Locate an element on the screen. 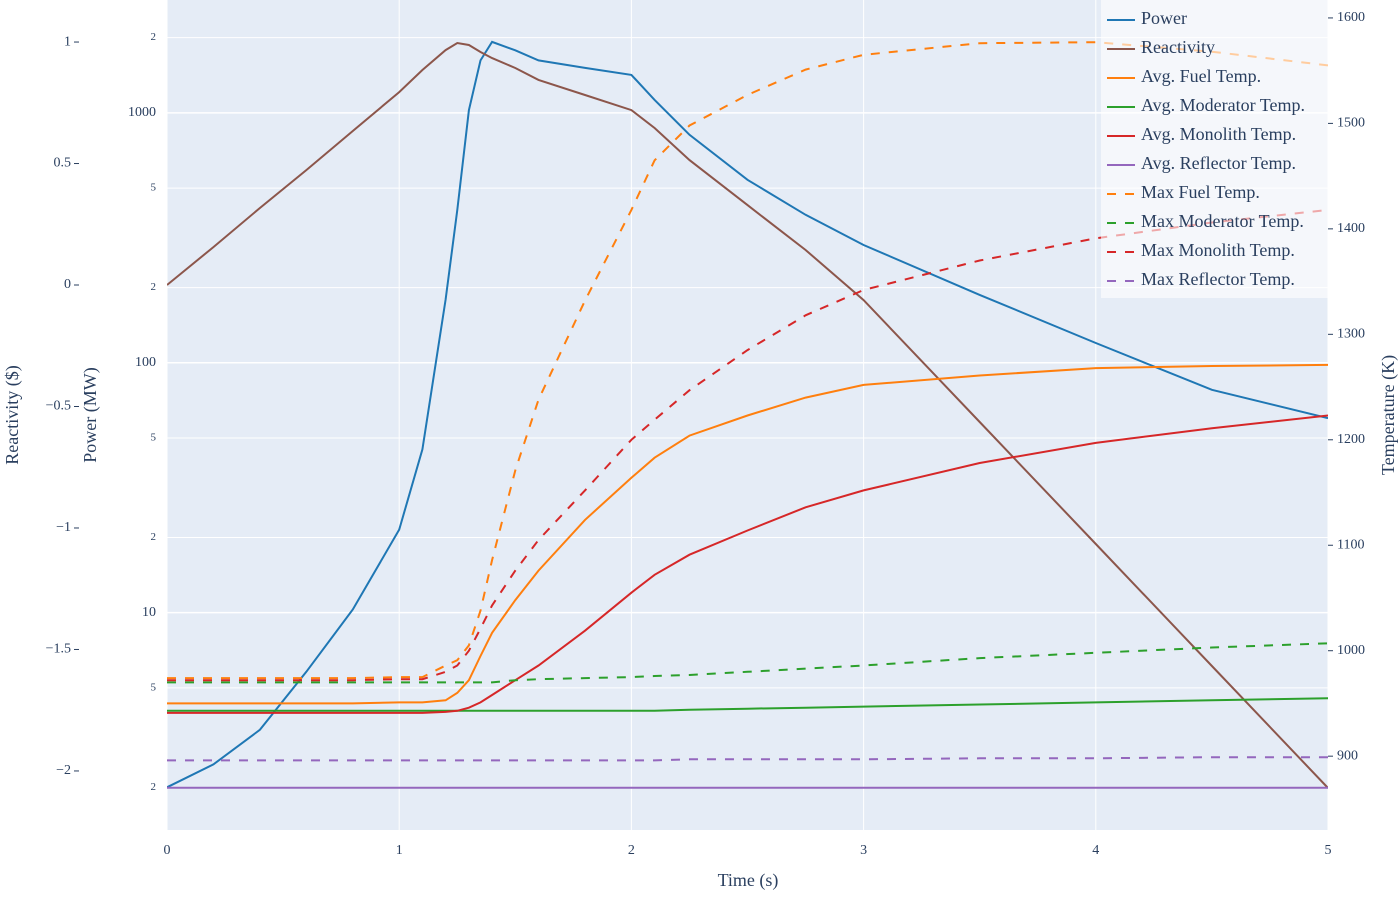 The height and width of the screenshot is (900, 1400). y3-tick-label: −2 is located at coordinates (63, 770).